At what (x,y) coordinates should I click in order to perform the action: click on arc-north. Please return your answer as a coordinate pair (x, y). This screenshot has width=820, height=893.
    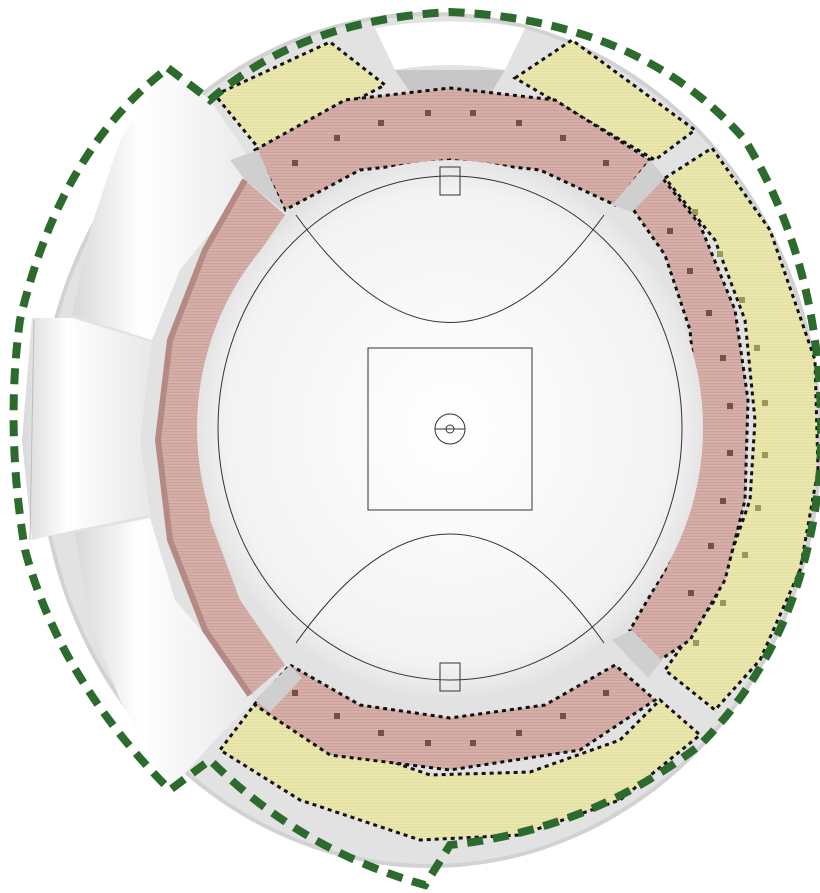
    Looking at the image, I should click on (450, 268).